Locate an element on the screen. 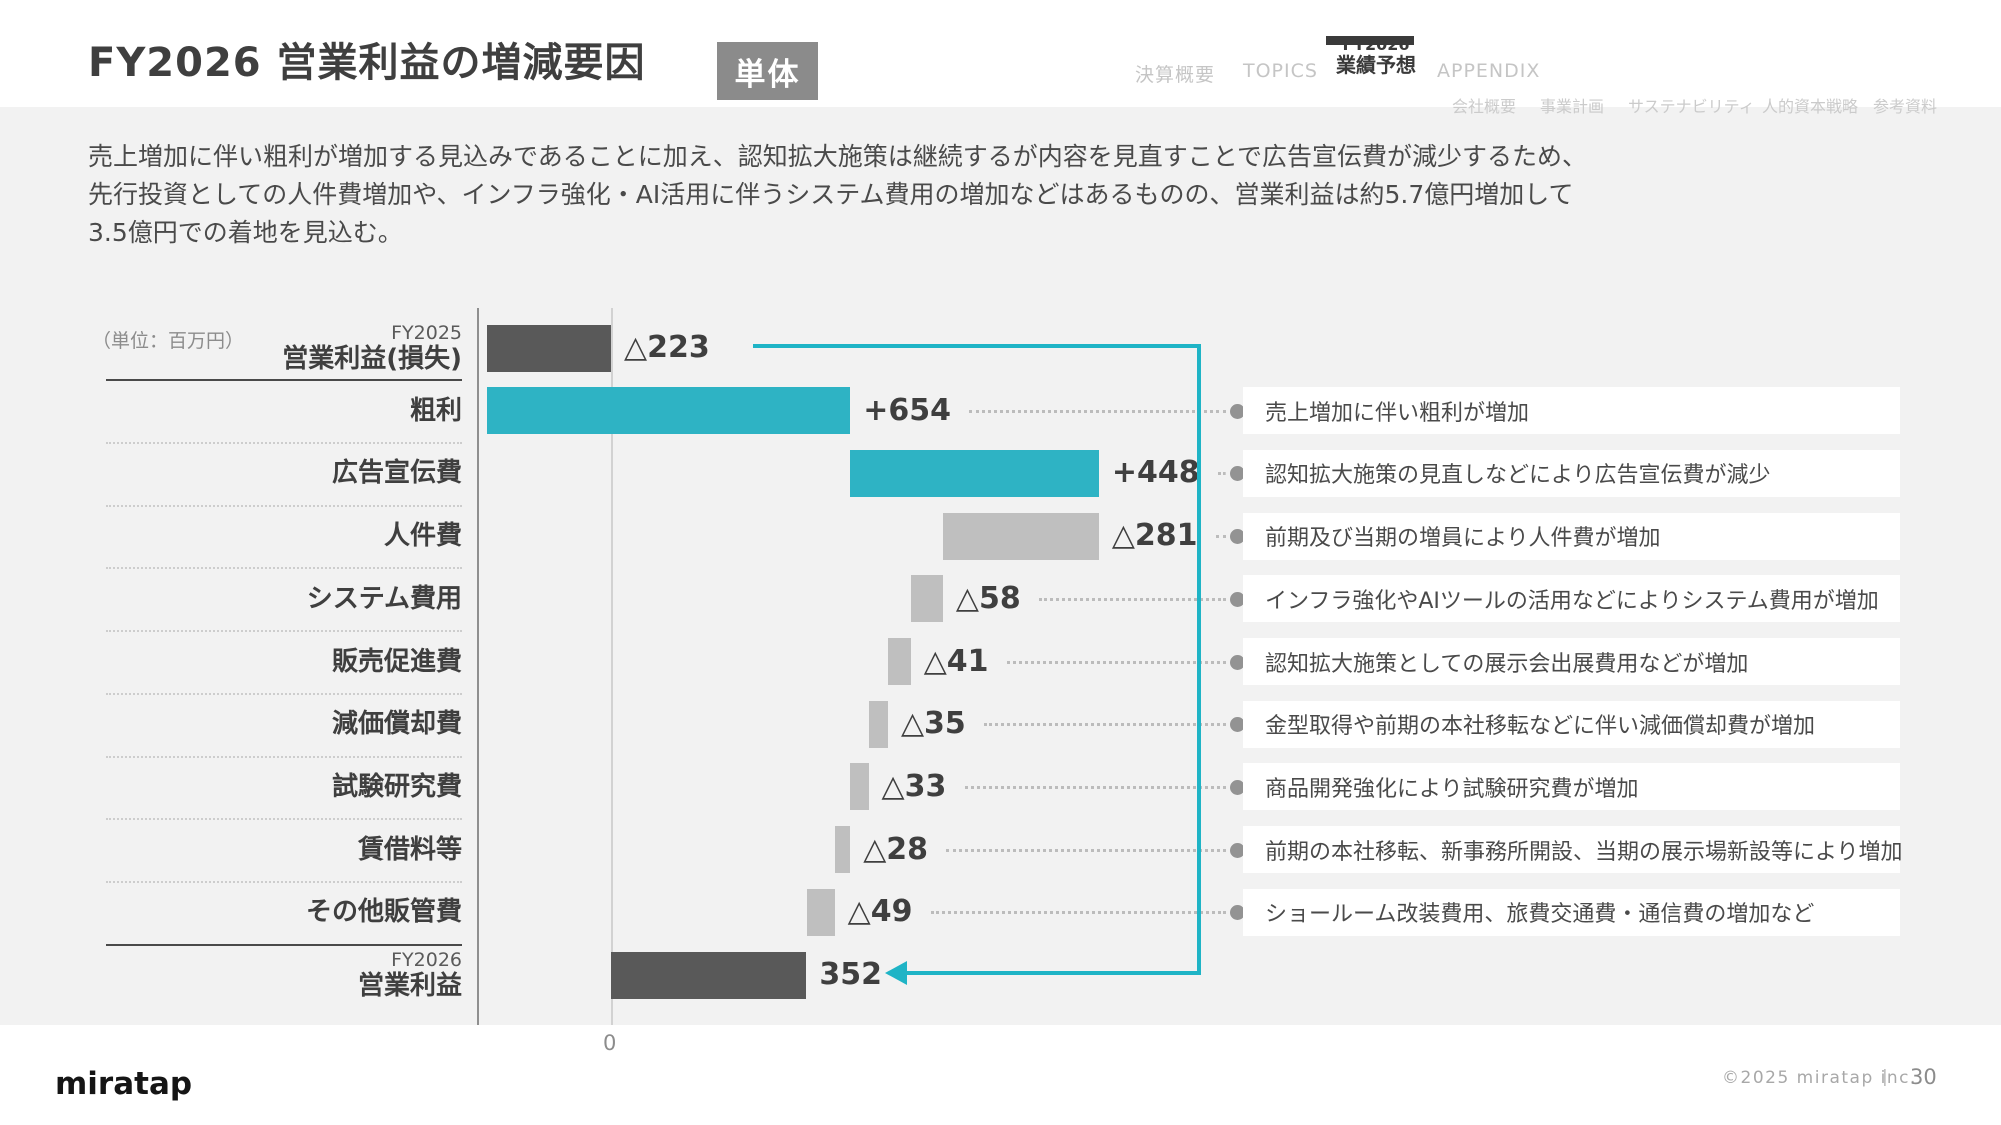 Image resolution: width=2001 pixels, height=1125 pixels. chart-bar-value: △49 is located at coordinates (880, 912).